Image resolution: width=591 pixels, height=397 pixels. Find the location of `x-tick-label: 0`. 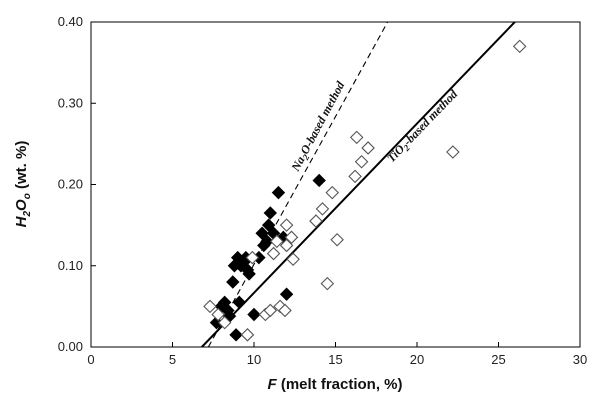

x-tick-label: 0 is located at coordinates (90, 359).